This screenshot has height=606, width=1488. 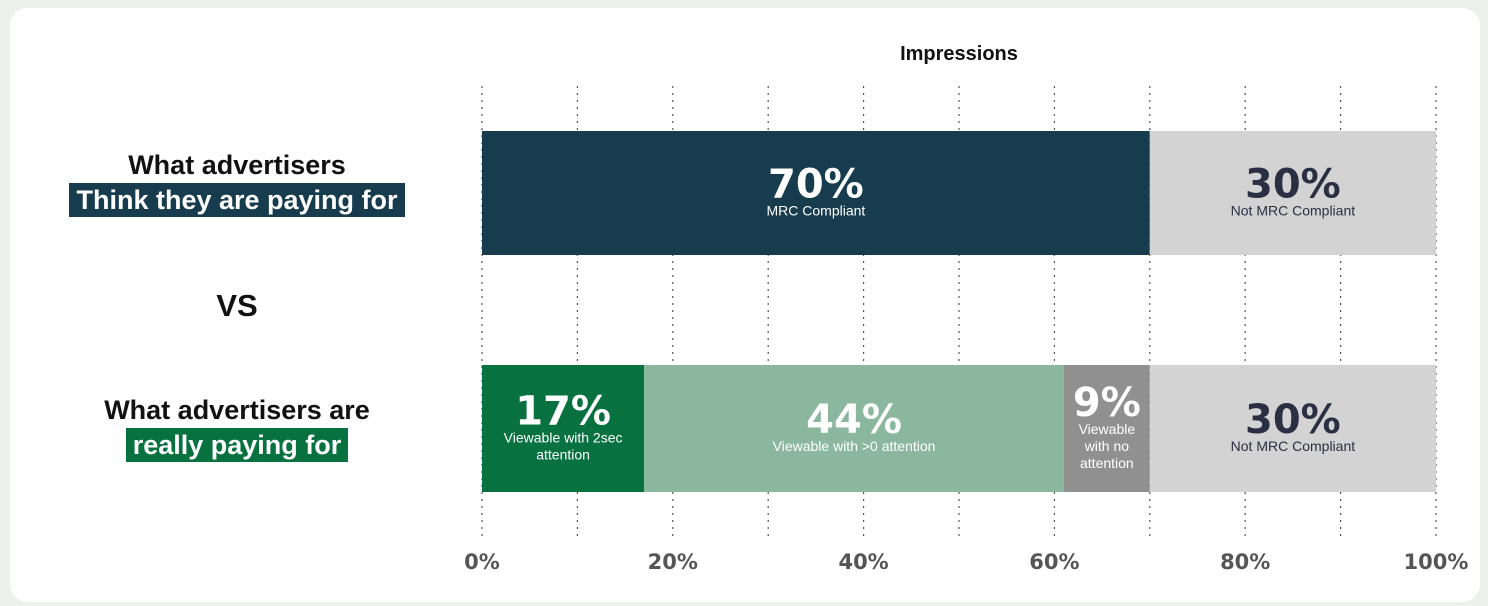 What do you see at coordinates (237, 305) in the screenshot?
I see `vs-label: VS` at bounding box center [237, 305].